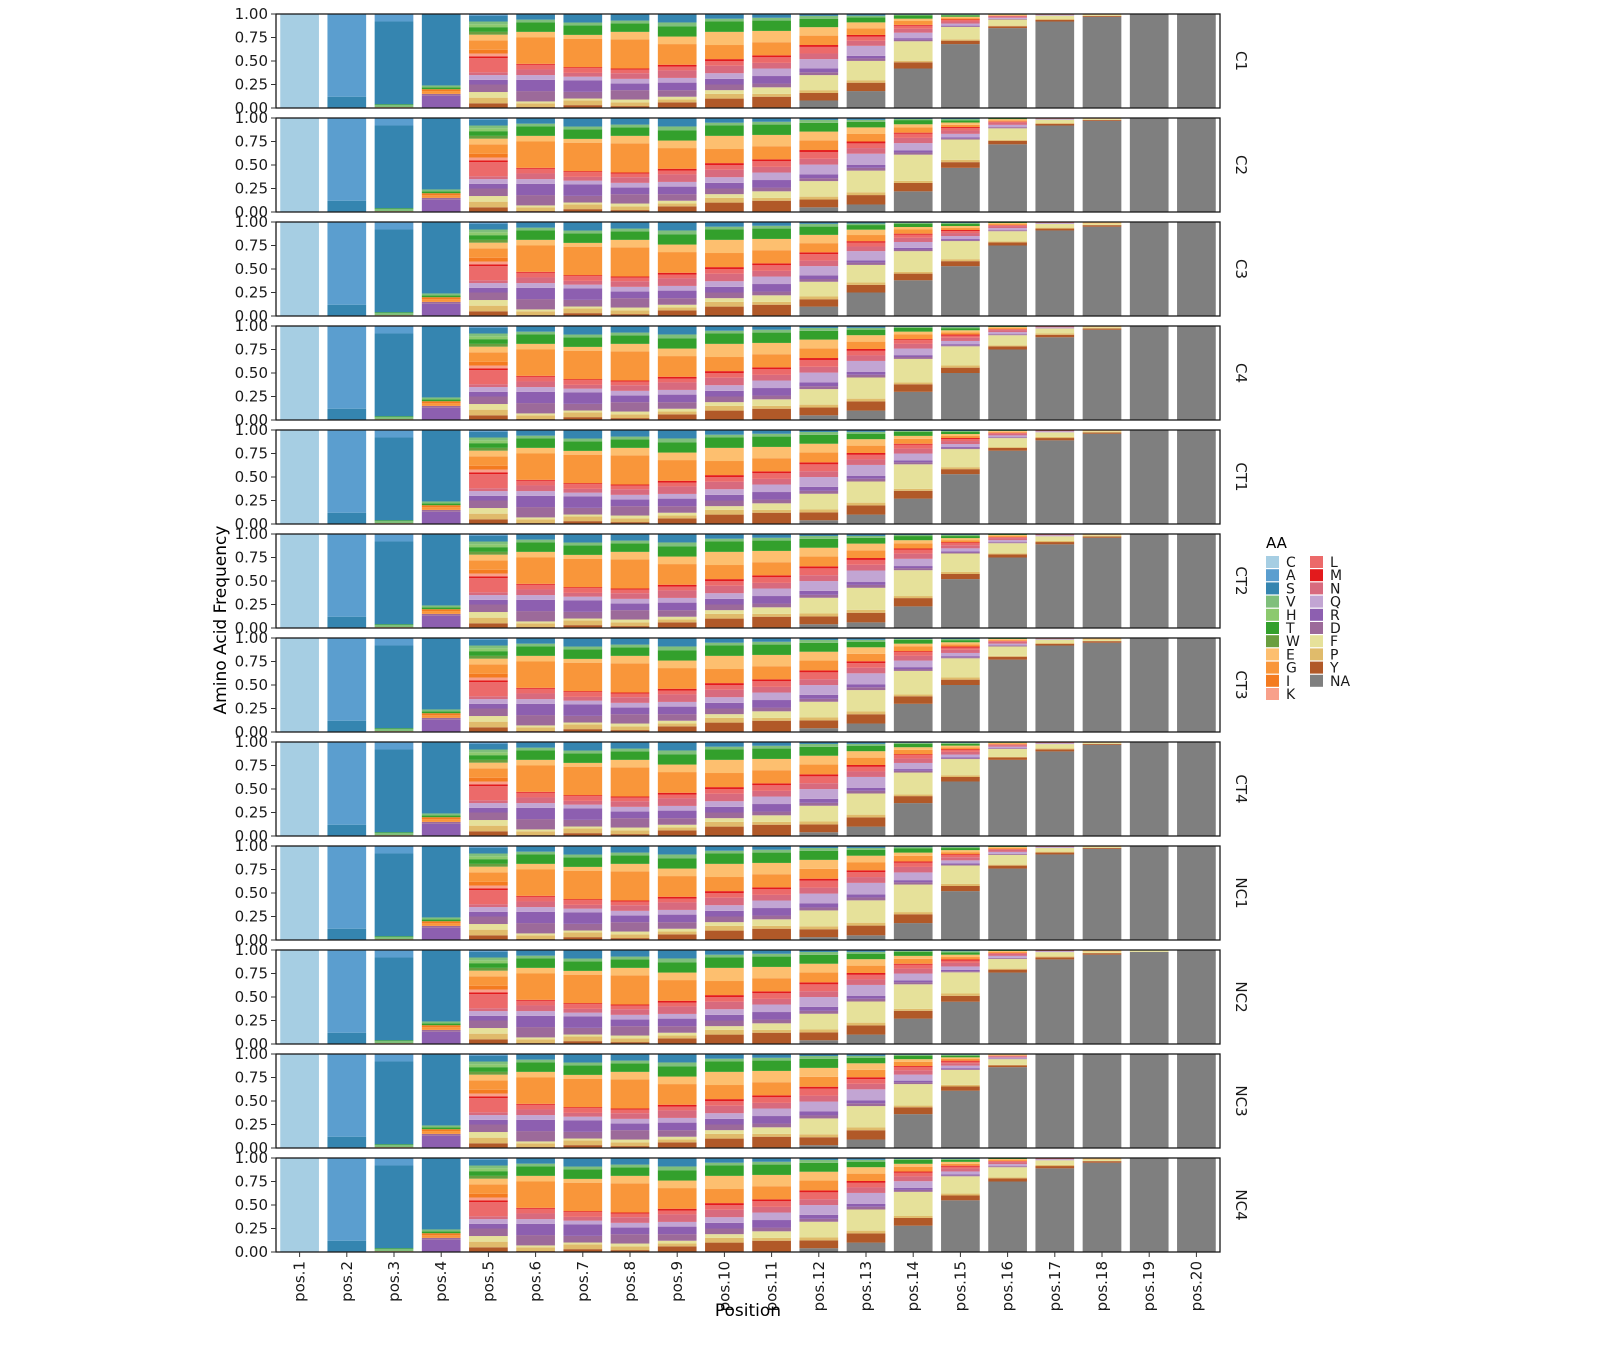 Image resolution: width=1600 pixels, height=1350 pixels. Describe the element at coordinates (535, 1216) in the screenshot. I see `bar-segment-NC4-pos.6-N` at that location.